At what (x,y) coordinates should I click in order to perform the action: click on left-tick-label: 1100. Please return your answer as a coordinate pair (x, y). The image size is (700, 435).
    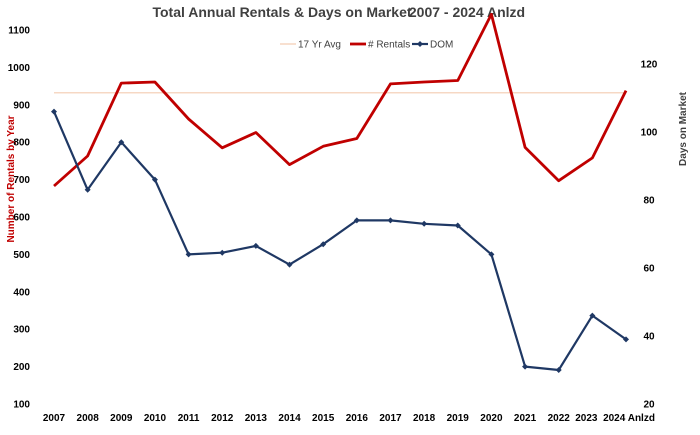
    Looking at the image, I should click on (19, 31).